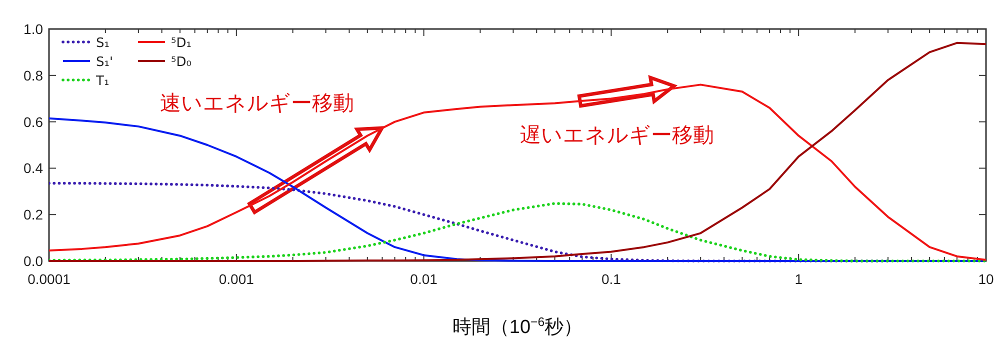 The width and height of the screenshot is (1000, 347). What do you see at coordinates (236, 279) in the screenshot?
I see `x-tick-label: 0.001` at bounding box center [236, 279].